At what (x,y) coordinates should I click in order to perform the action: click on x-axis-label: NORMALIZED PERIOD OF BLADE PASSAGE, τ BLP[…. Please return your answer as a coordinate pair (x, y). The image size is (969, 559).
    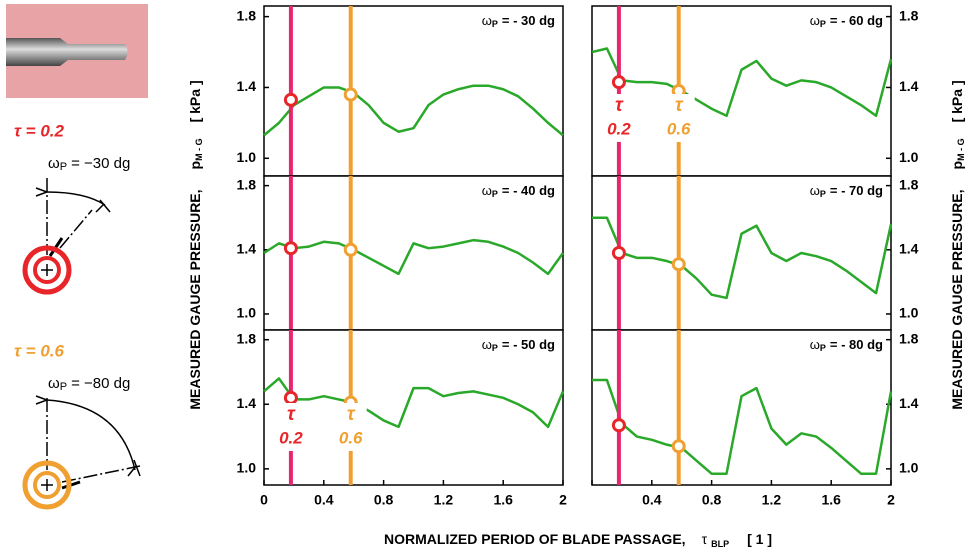
    Looking at the image, I should click on (578, 540).